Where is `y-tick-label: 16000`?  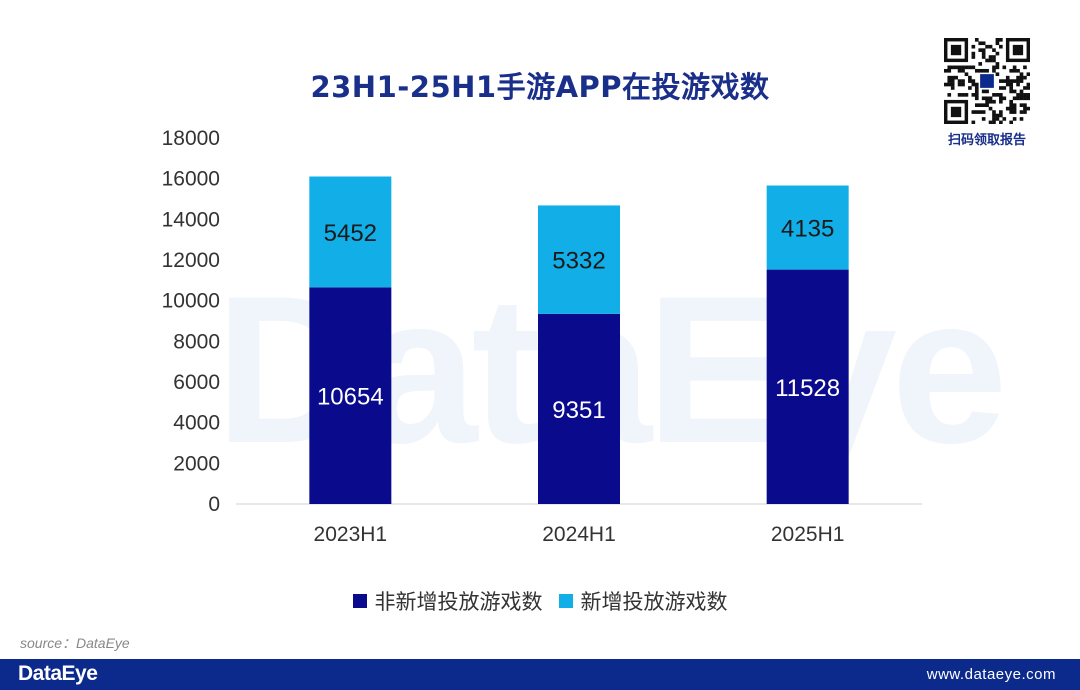
y-tick-label: 16000 is located at coordinates (191, 179).